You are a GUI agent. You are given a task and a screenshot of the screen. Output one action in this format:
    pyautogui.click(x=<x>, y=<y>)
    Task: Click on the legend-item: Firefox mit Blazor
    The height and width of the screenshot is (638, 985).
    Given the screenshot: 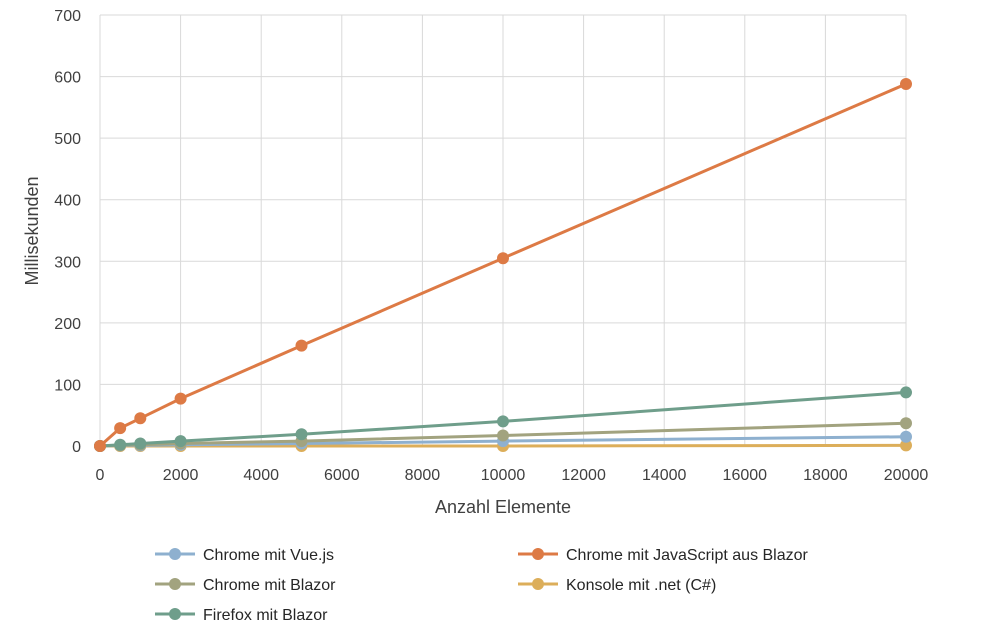 What is the action you would take?
    pyautogui.click(x=241, y=615)
    